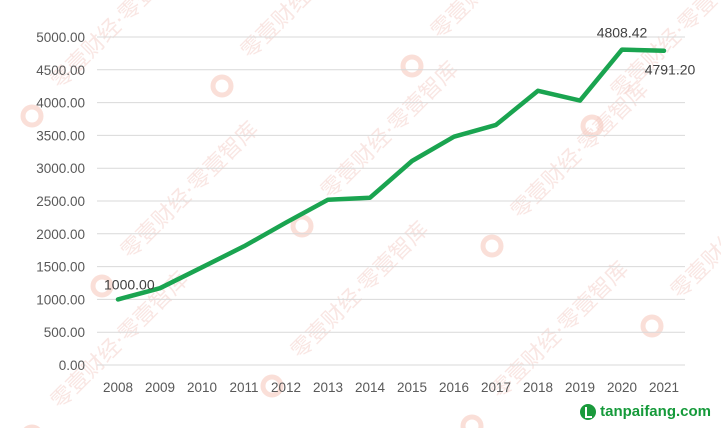 Image resolution: width=721 pixels, height=428 pixels. What do you see at coordinates (655, 411) in the screenshot?
I see `brand-text: tanpaifang.com` at bounding box center [655, 411].